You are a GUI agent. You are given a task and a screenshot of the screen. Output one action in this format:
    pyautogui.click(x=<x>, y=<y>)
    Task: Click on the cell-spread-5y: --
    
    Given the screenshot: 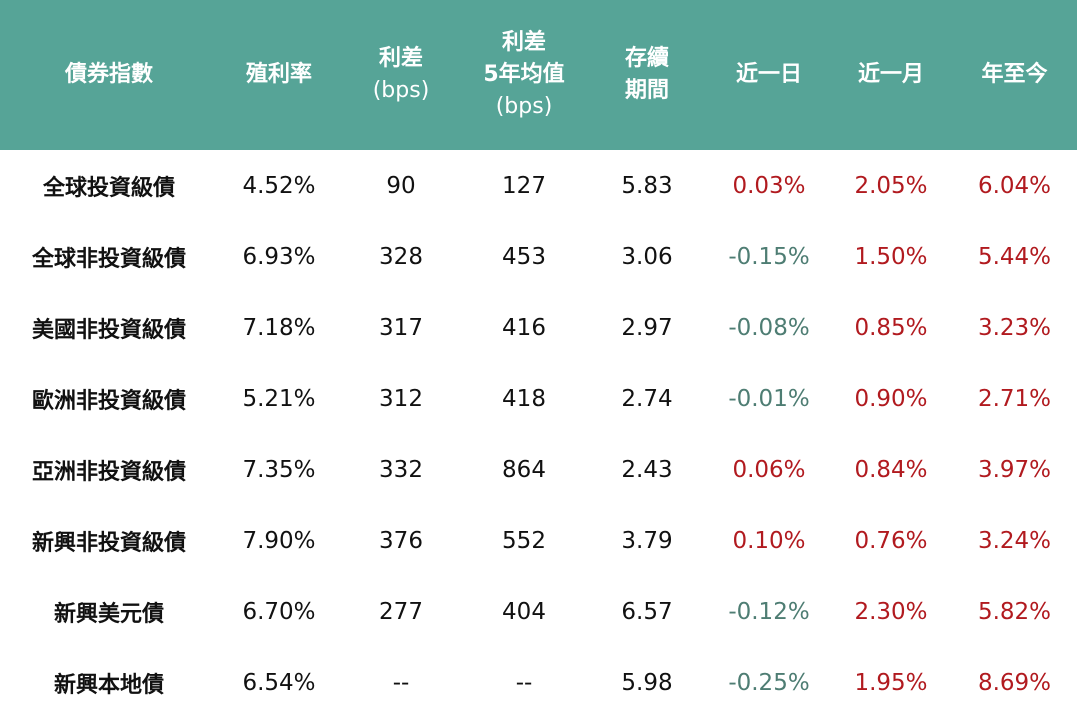 What is the action you would take?
    pyautogui.click(x=524, y=682)
    